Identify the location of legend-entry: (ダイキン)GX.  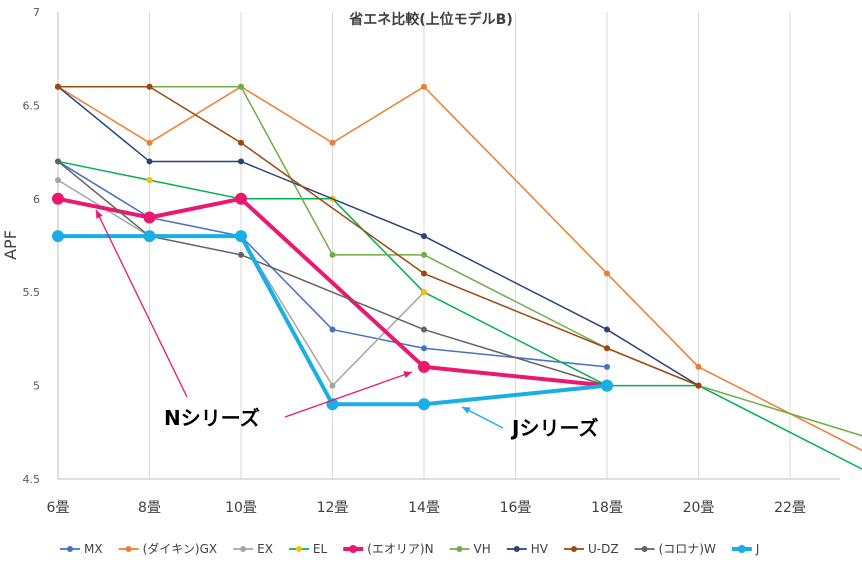
(168, 548).